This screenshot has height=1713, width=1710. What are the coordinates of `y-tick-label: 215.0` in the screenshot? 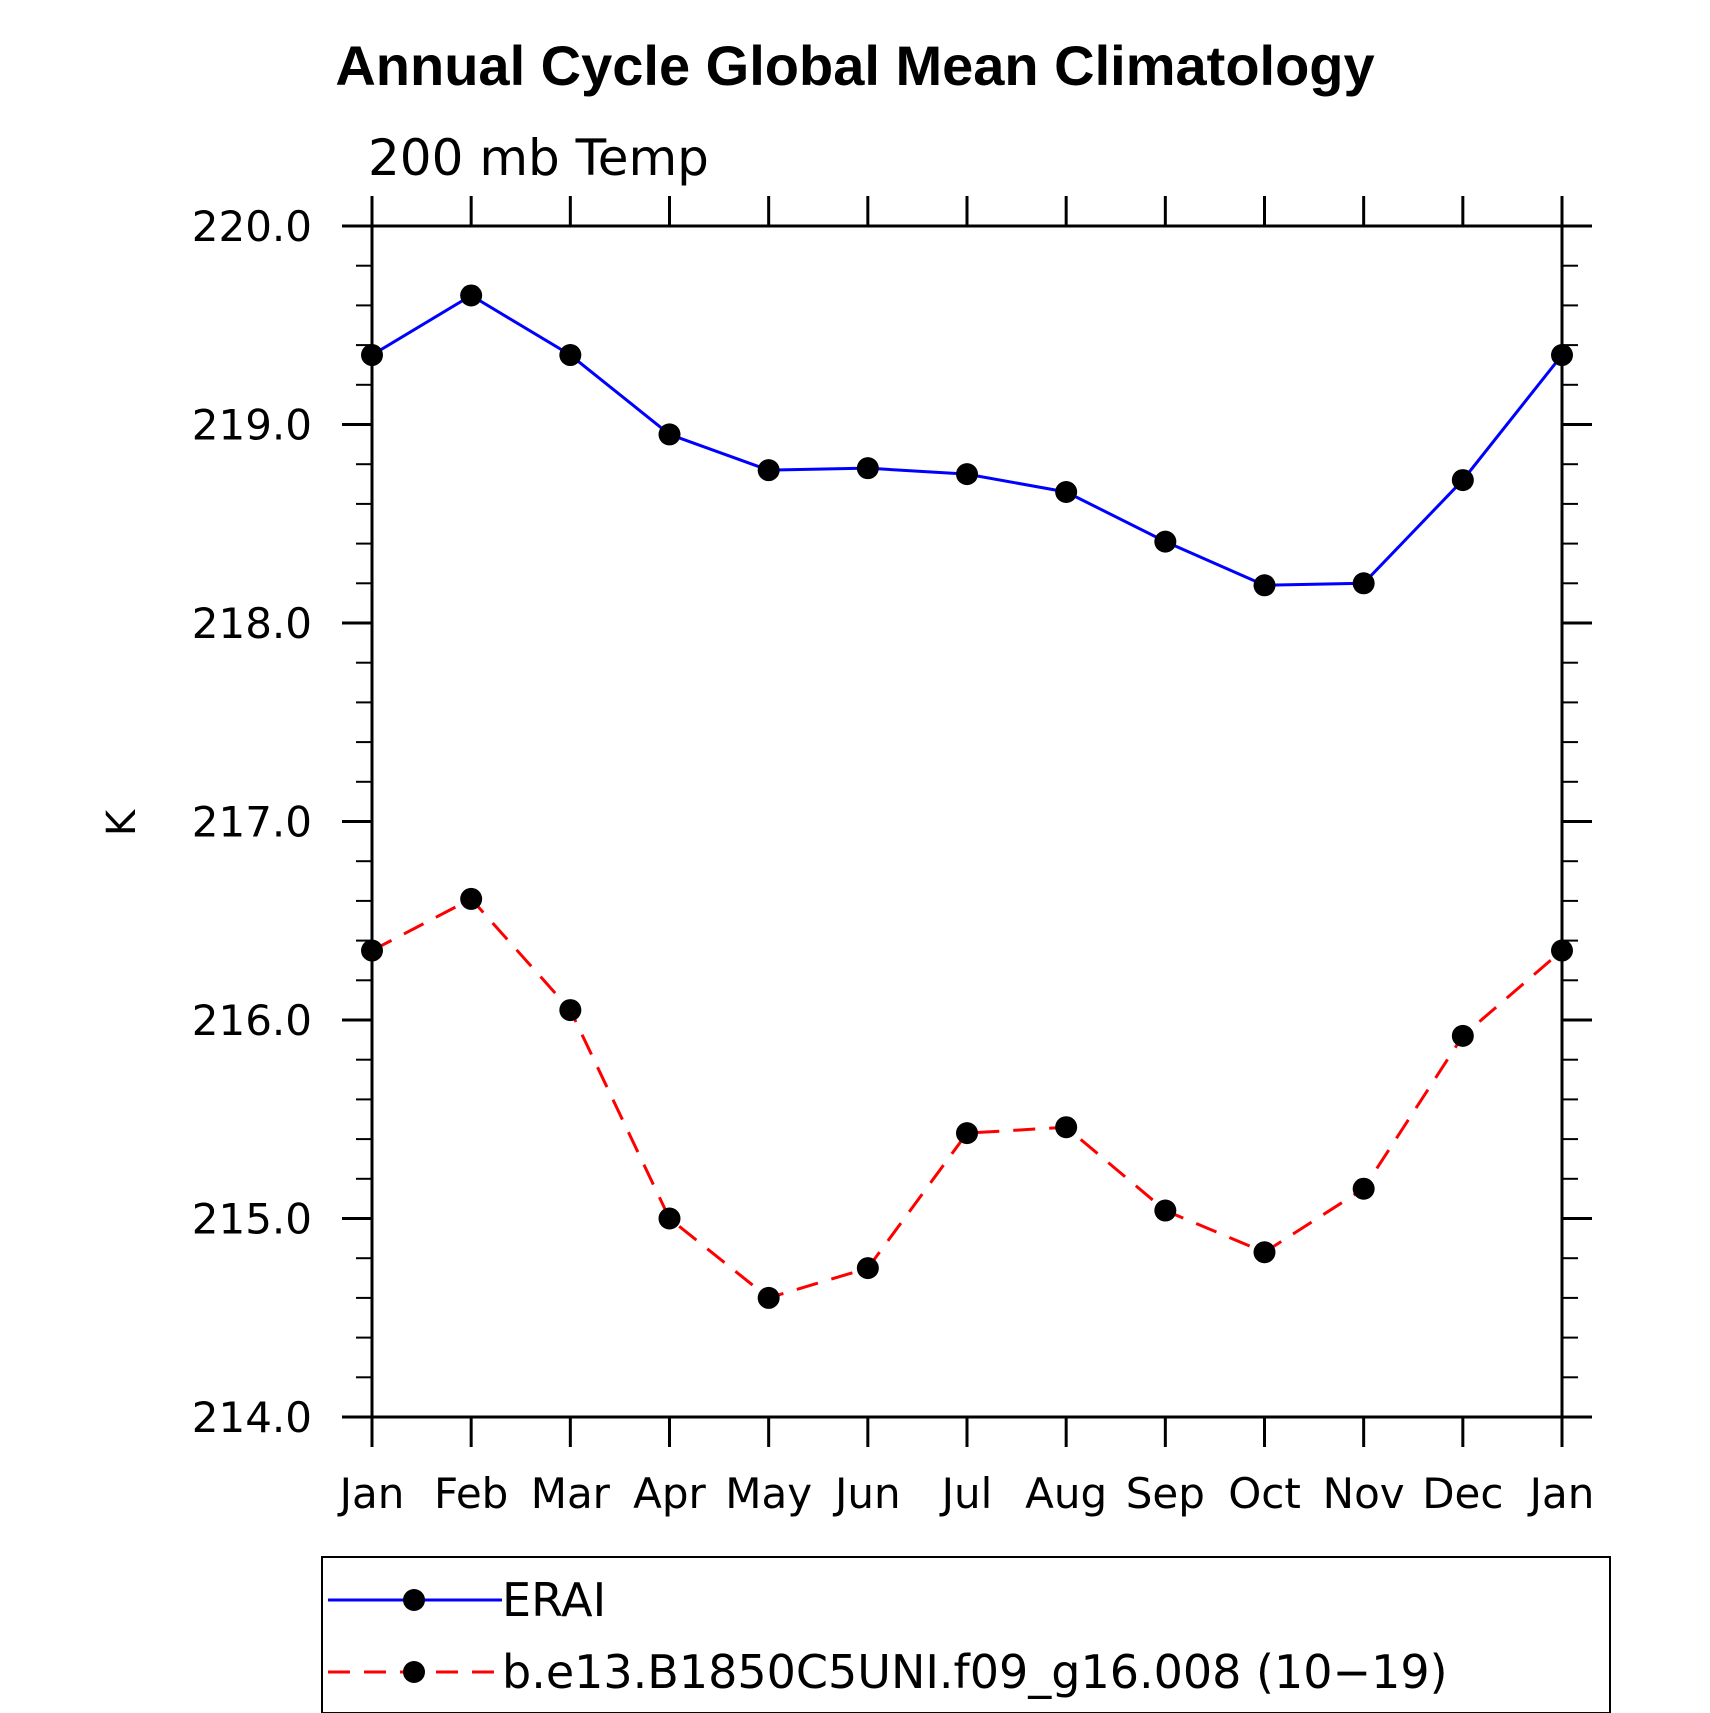 It's located at (252, 1219).